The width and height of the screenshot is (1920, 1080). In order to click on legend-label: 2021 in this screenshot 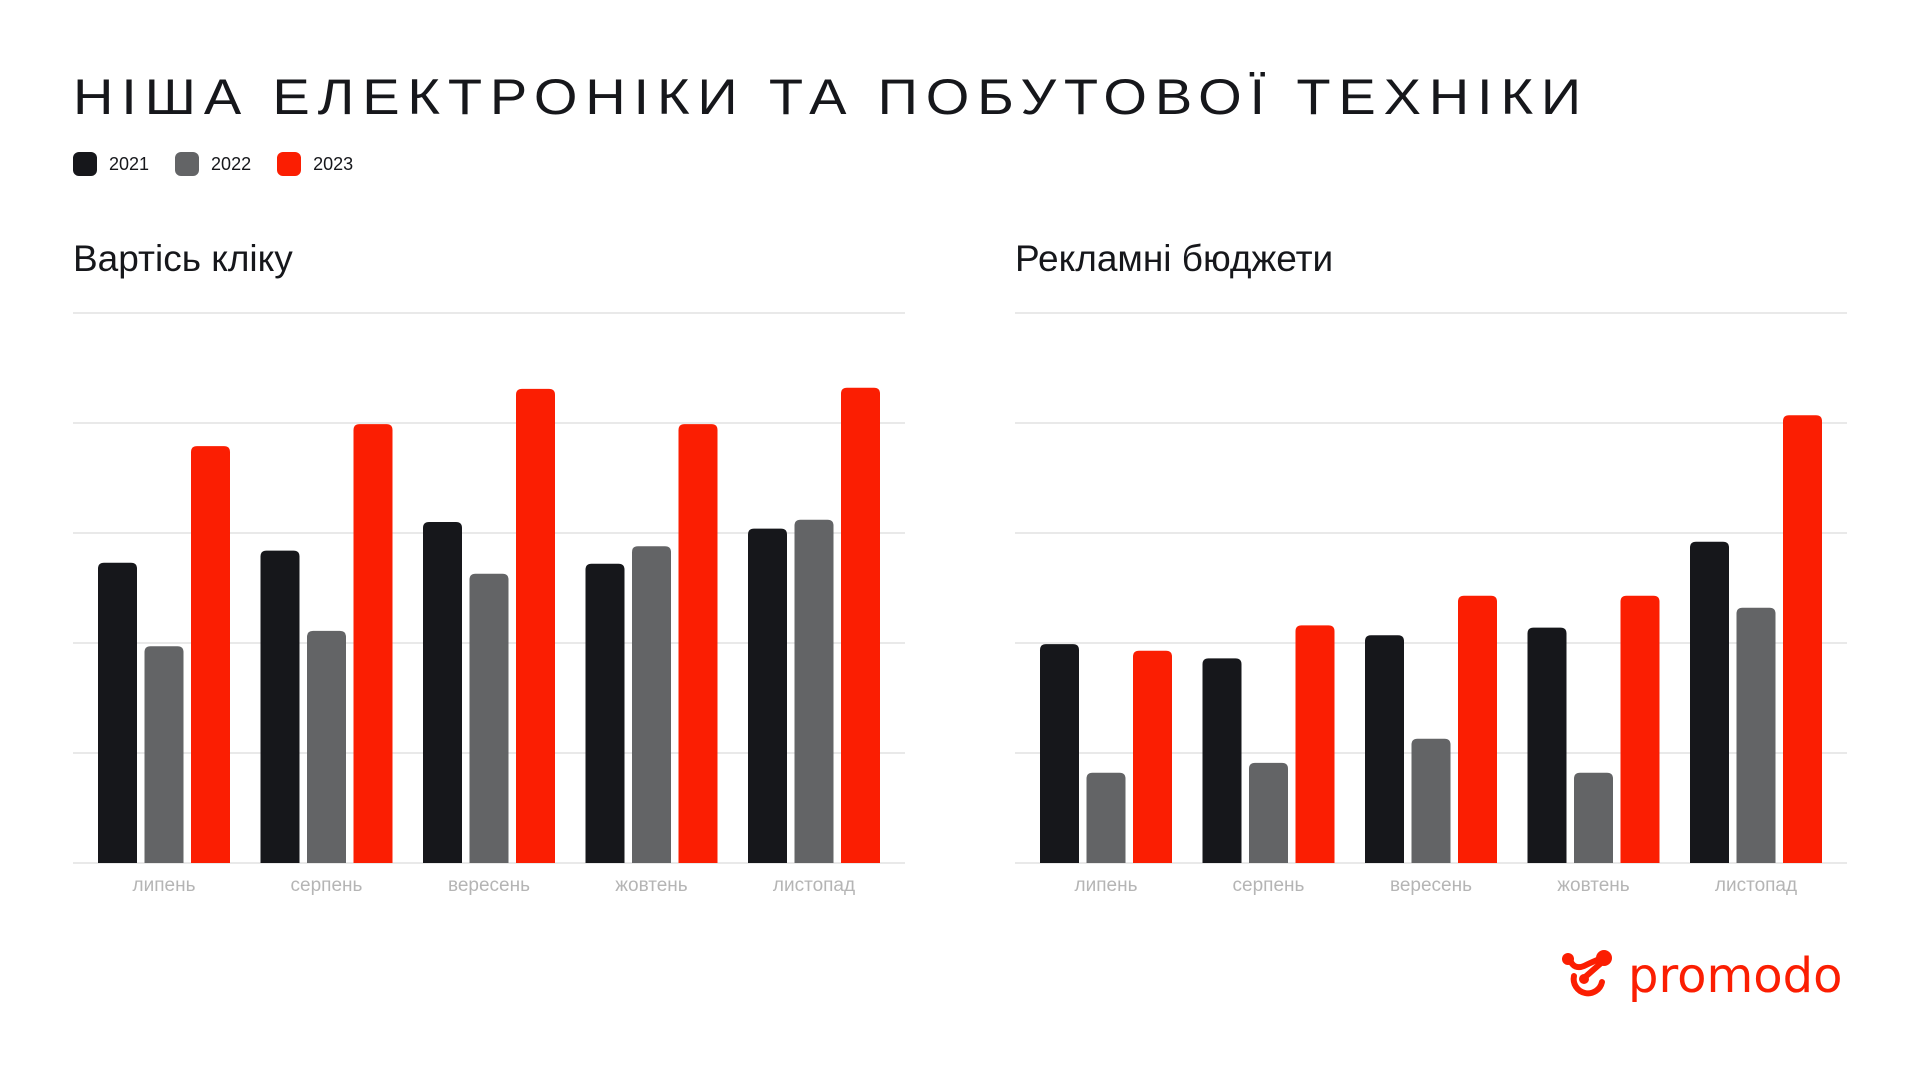, I will do `click(129, 163)`.